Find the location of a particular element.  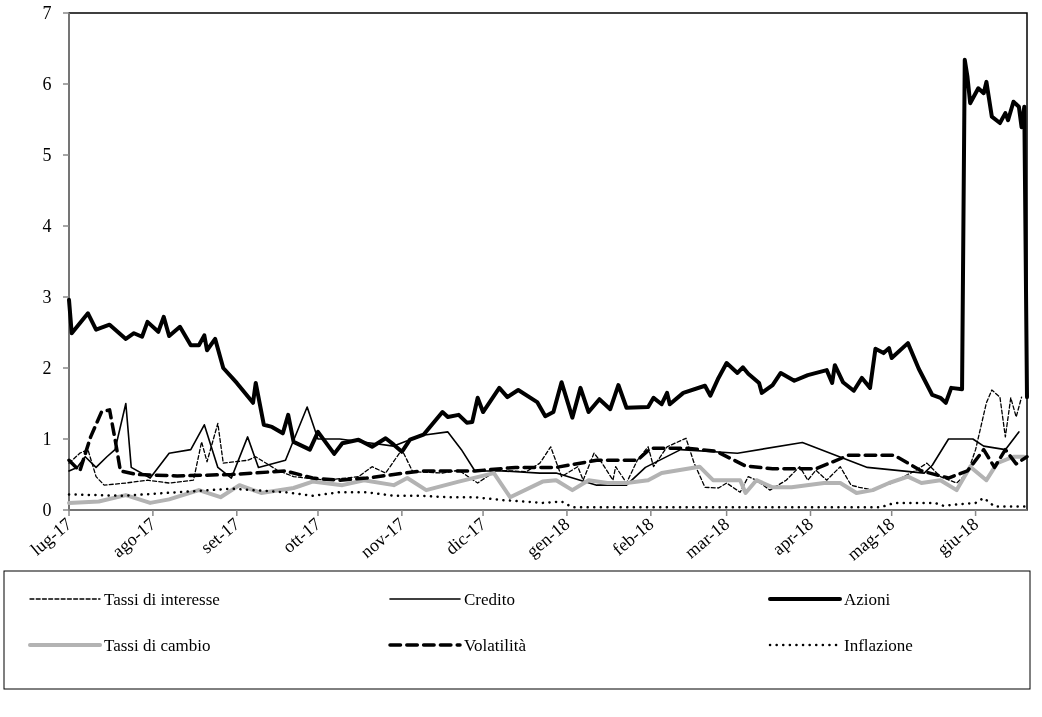

legend-label: Tassi di cambio is located at coordinates (157, 645).